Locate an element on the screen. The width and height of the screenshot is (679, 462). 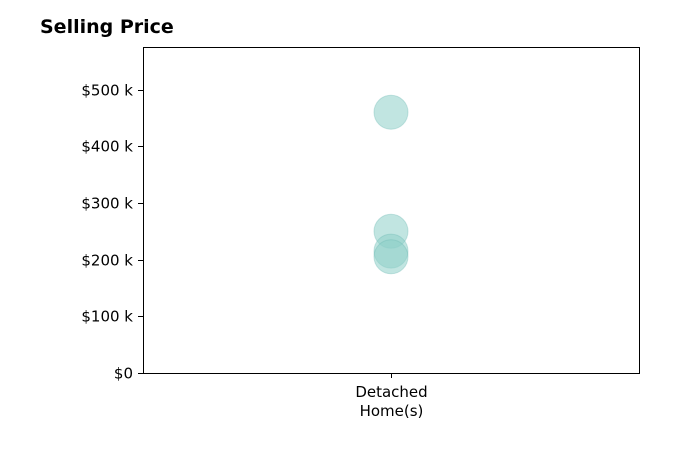
y-tick-label: $500 k is located at coordinates (107, 91).